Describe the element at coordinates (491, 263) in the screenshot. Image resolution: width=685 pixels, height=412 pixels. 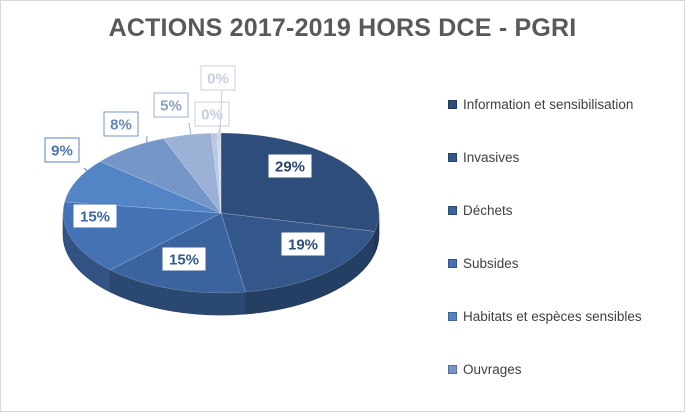
I see `legend-label: Subsides` at that location.